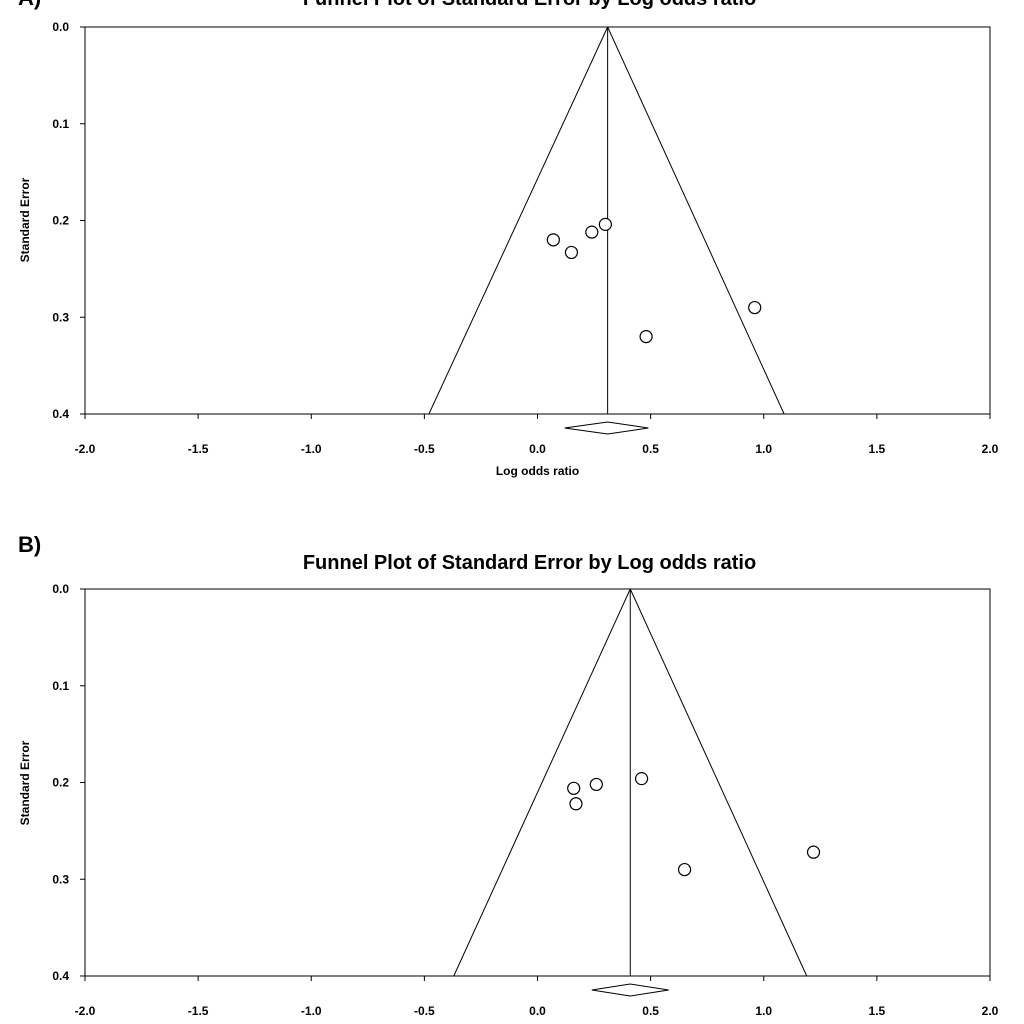  What do you see at coordinates (537, 471) in the screenshot?
I see `x-axis-label: Log odds ratio` at bounding box center [537, 471].